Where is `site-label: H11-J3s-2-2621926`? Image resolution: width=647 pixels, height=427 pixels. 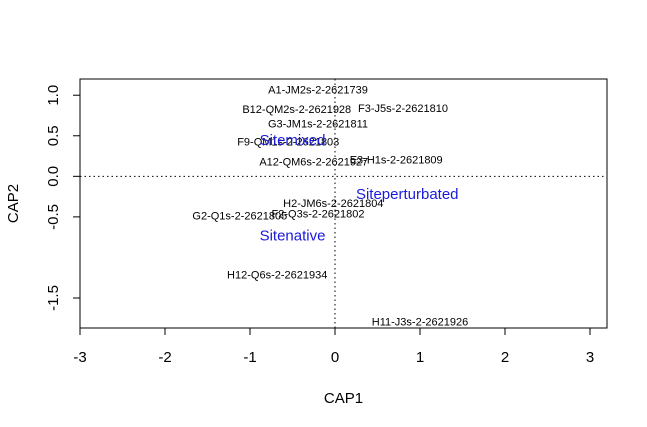 site-label: H11-J3s-2-2621926 is located at coordinates (420, 323).